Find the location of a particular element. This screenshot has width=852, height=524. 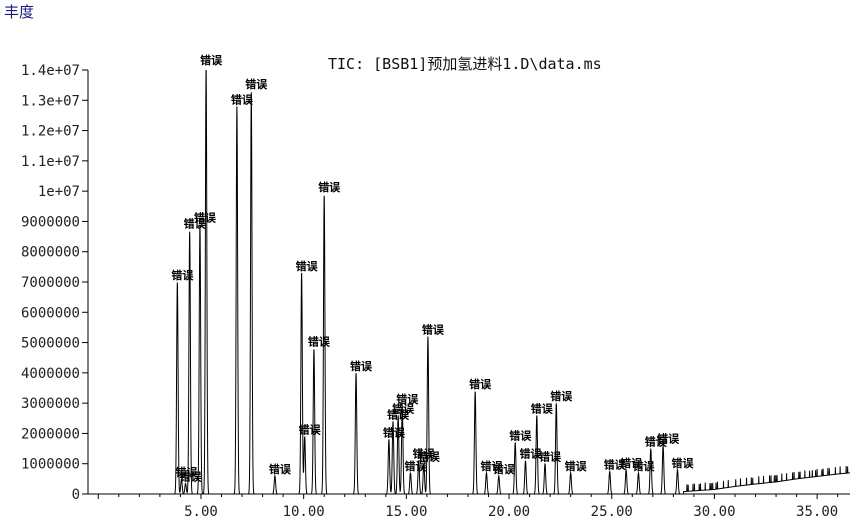

y-tick-label: 9000000 is located at coordinates (50, 222).